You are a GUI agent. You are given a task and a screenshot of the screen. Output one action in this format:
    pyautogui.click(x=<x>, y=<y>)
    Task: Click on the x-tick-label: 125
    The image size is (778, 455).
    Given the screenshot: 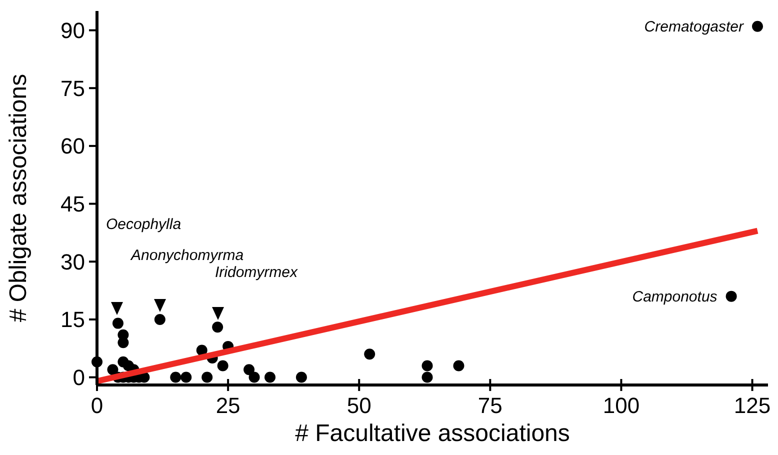 What is the action you would take?
    pyautogui.click(x=752, y=405)
    